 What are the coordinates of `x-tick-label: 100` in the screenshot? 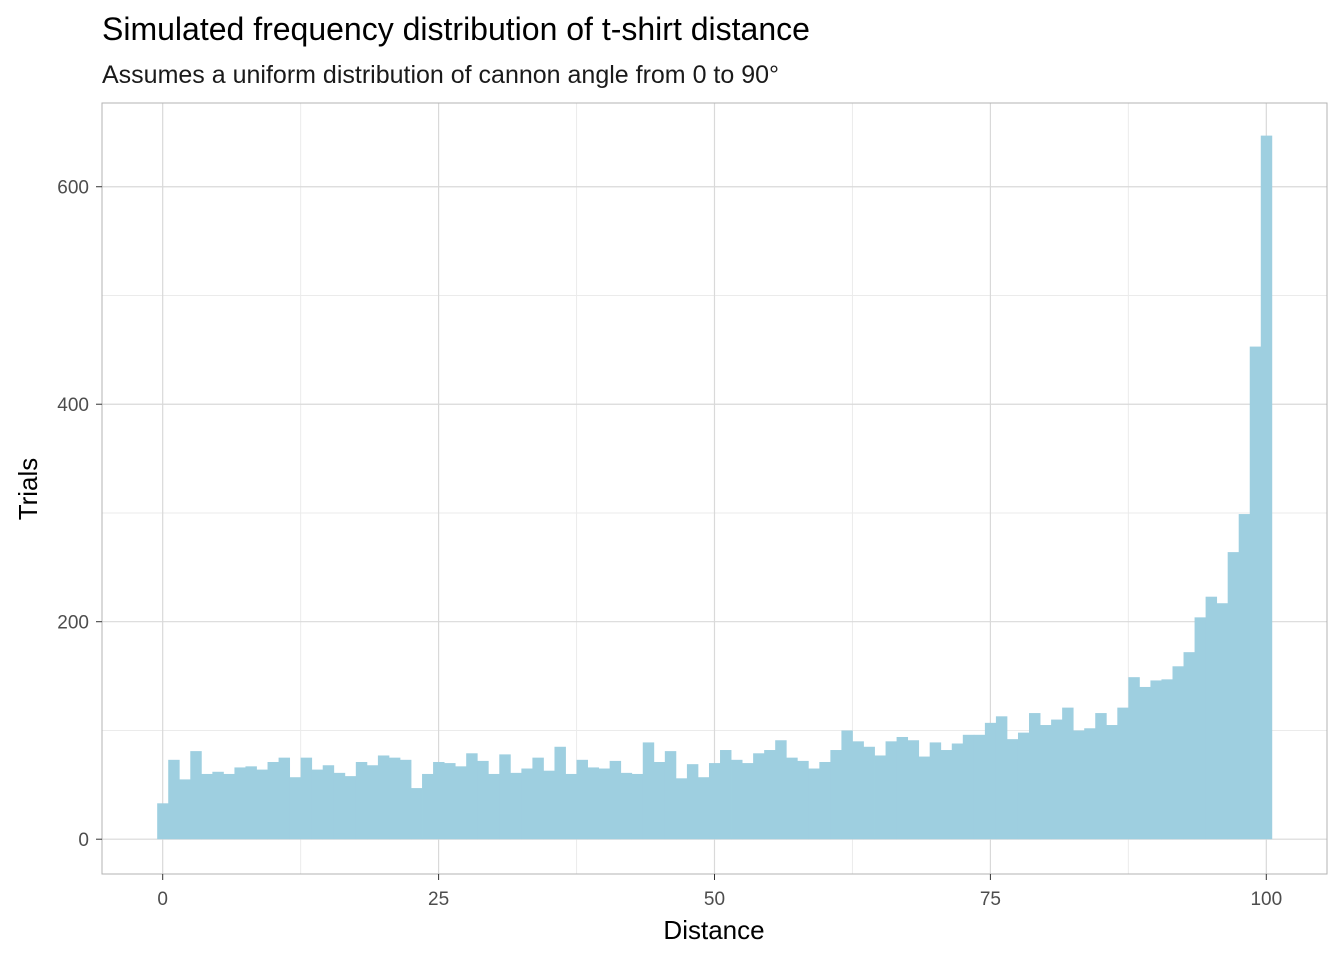 It's located at (1266, 899).